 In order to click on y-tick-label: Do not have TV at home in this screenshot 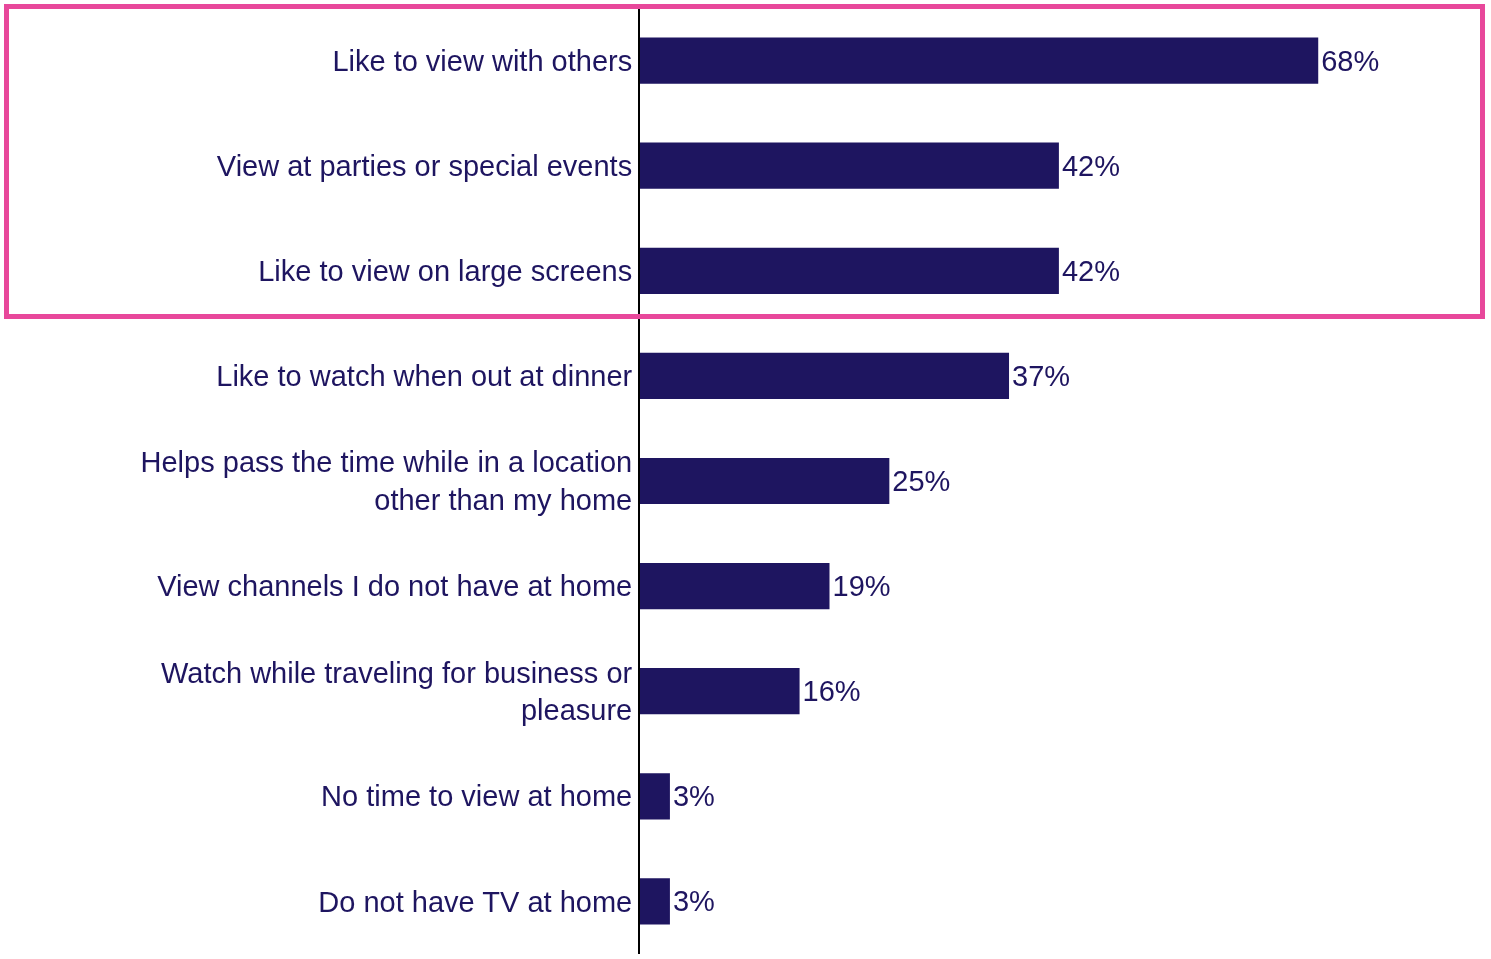, I will do `click(475, 901)`.